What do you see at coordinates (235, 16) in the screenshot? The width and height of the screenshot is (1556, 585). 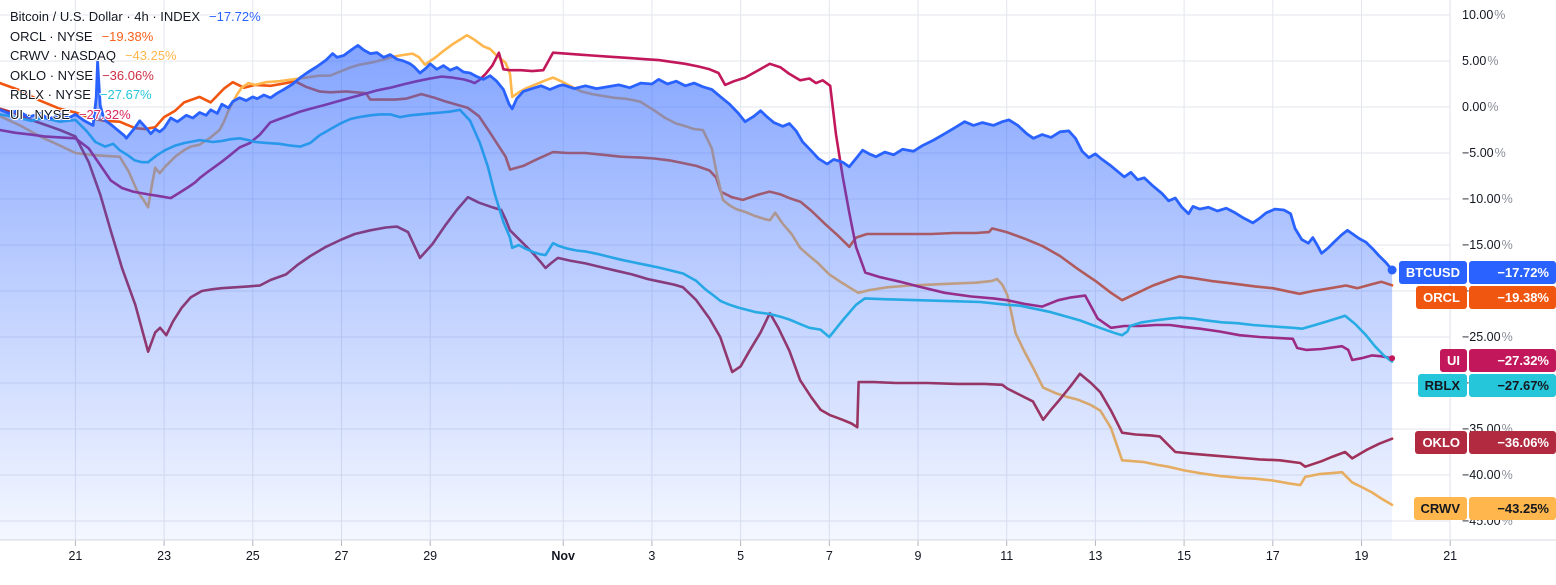 I see `legend-value-btcusd: −17.72%` at bounding box center [235, 16].